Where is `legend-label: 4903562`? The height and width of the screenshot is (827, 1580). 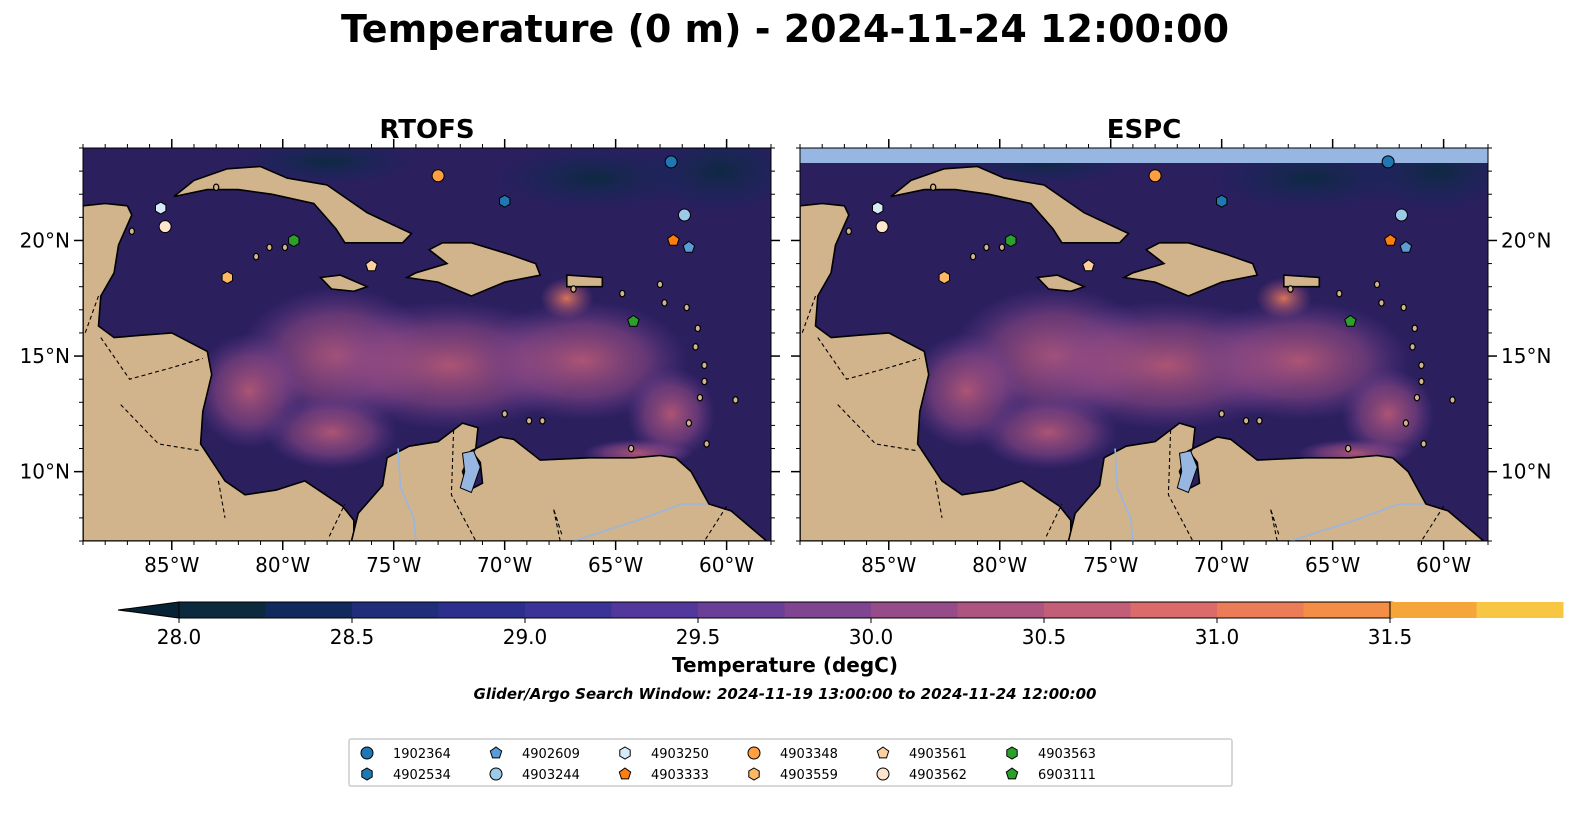 legend-label: 4903562 is located at coordinates (938, 775).